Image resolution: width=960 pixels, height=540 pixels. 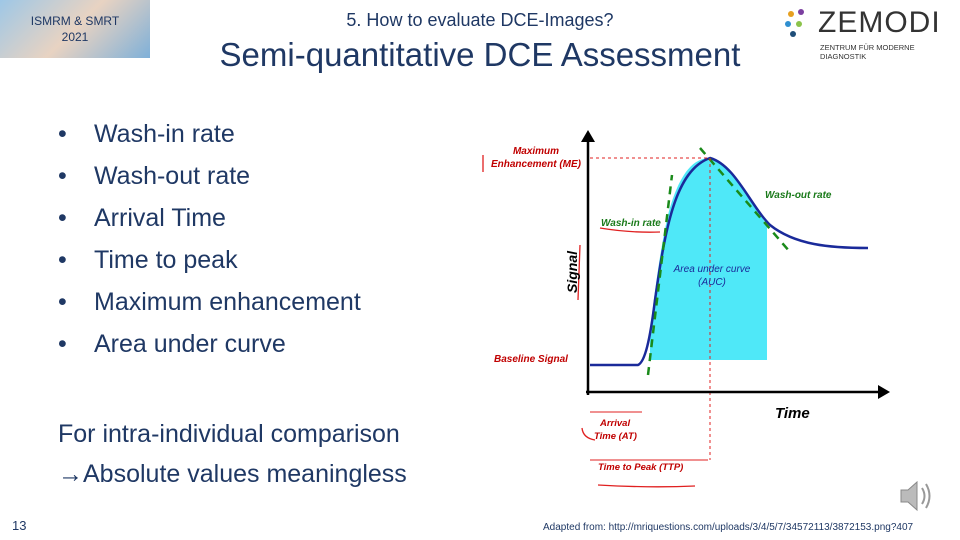 What do you see at coordinates (745, 200) in the screenshot?
I see `wash-out-tangent` at bounding box center [745, 200].